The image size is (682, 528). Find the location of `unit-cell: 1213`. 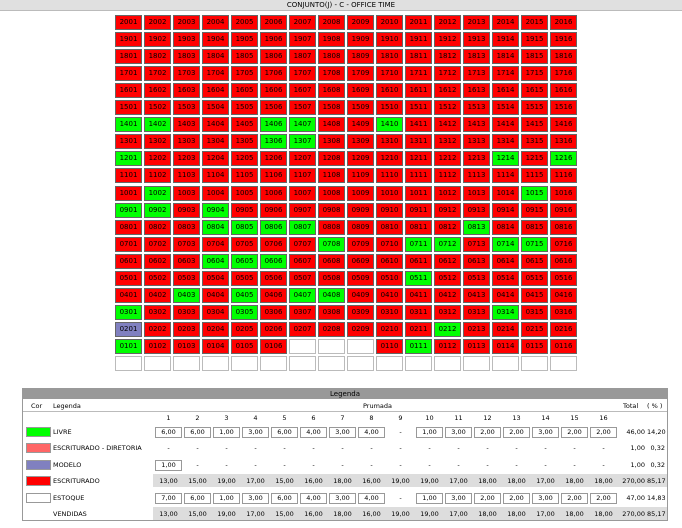

unit-cell: 1213 is located at coordinates (476, 159).